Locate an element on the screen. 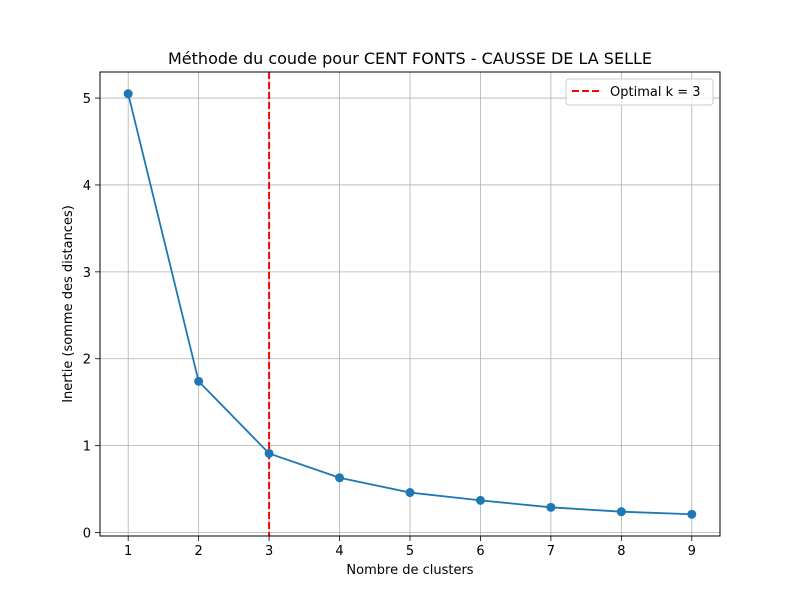 The width and height of the screenshot is (800, 600). legend-entry-label: Optimal k = 3 is located at coordinates (655, 92).